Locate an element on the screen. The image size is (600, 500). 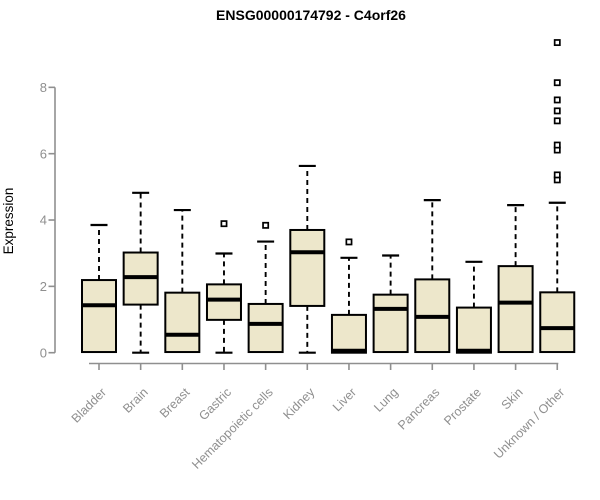
x-tick-label-skin: Skin is located at coordinates (512, 398).